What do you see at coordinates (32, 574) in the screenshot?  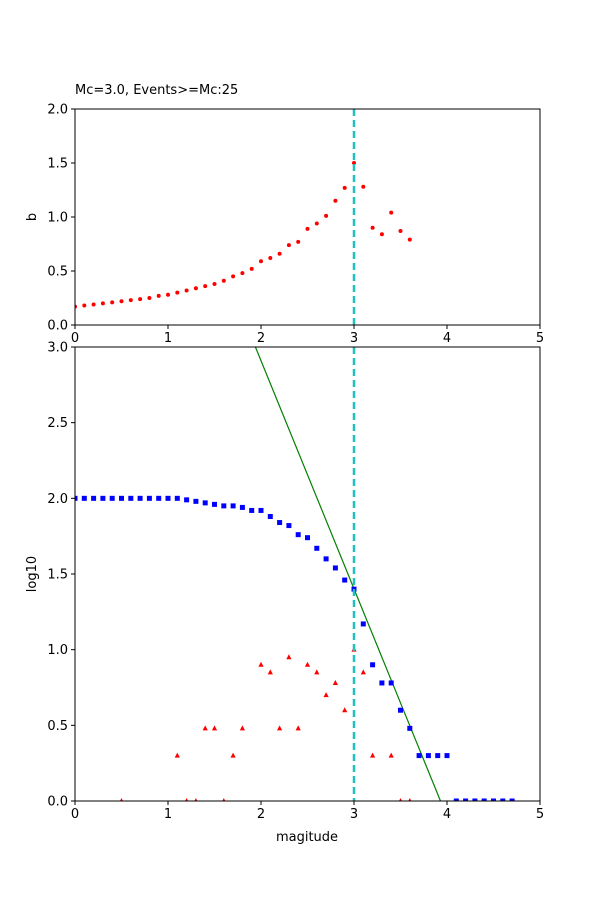 I see `y-axis-label: log10` at bounding box center [32, 574].